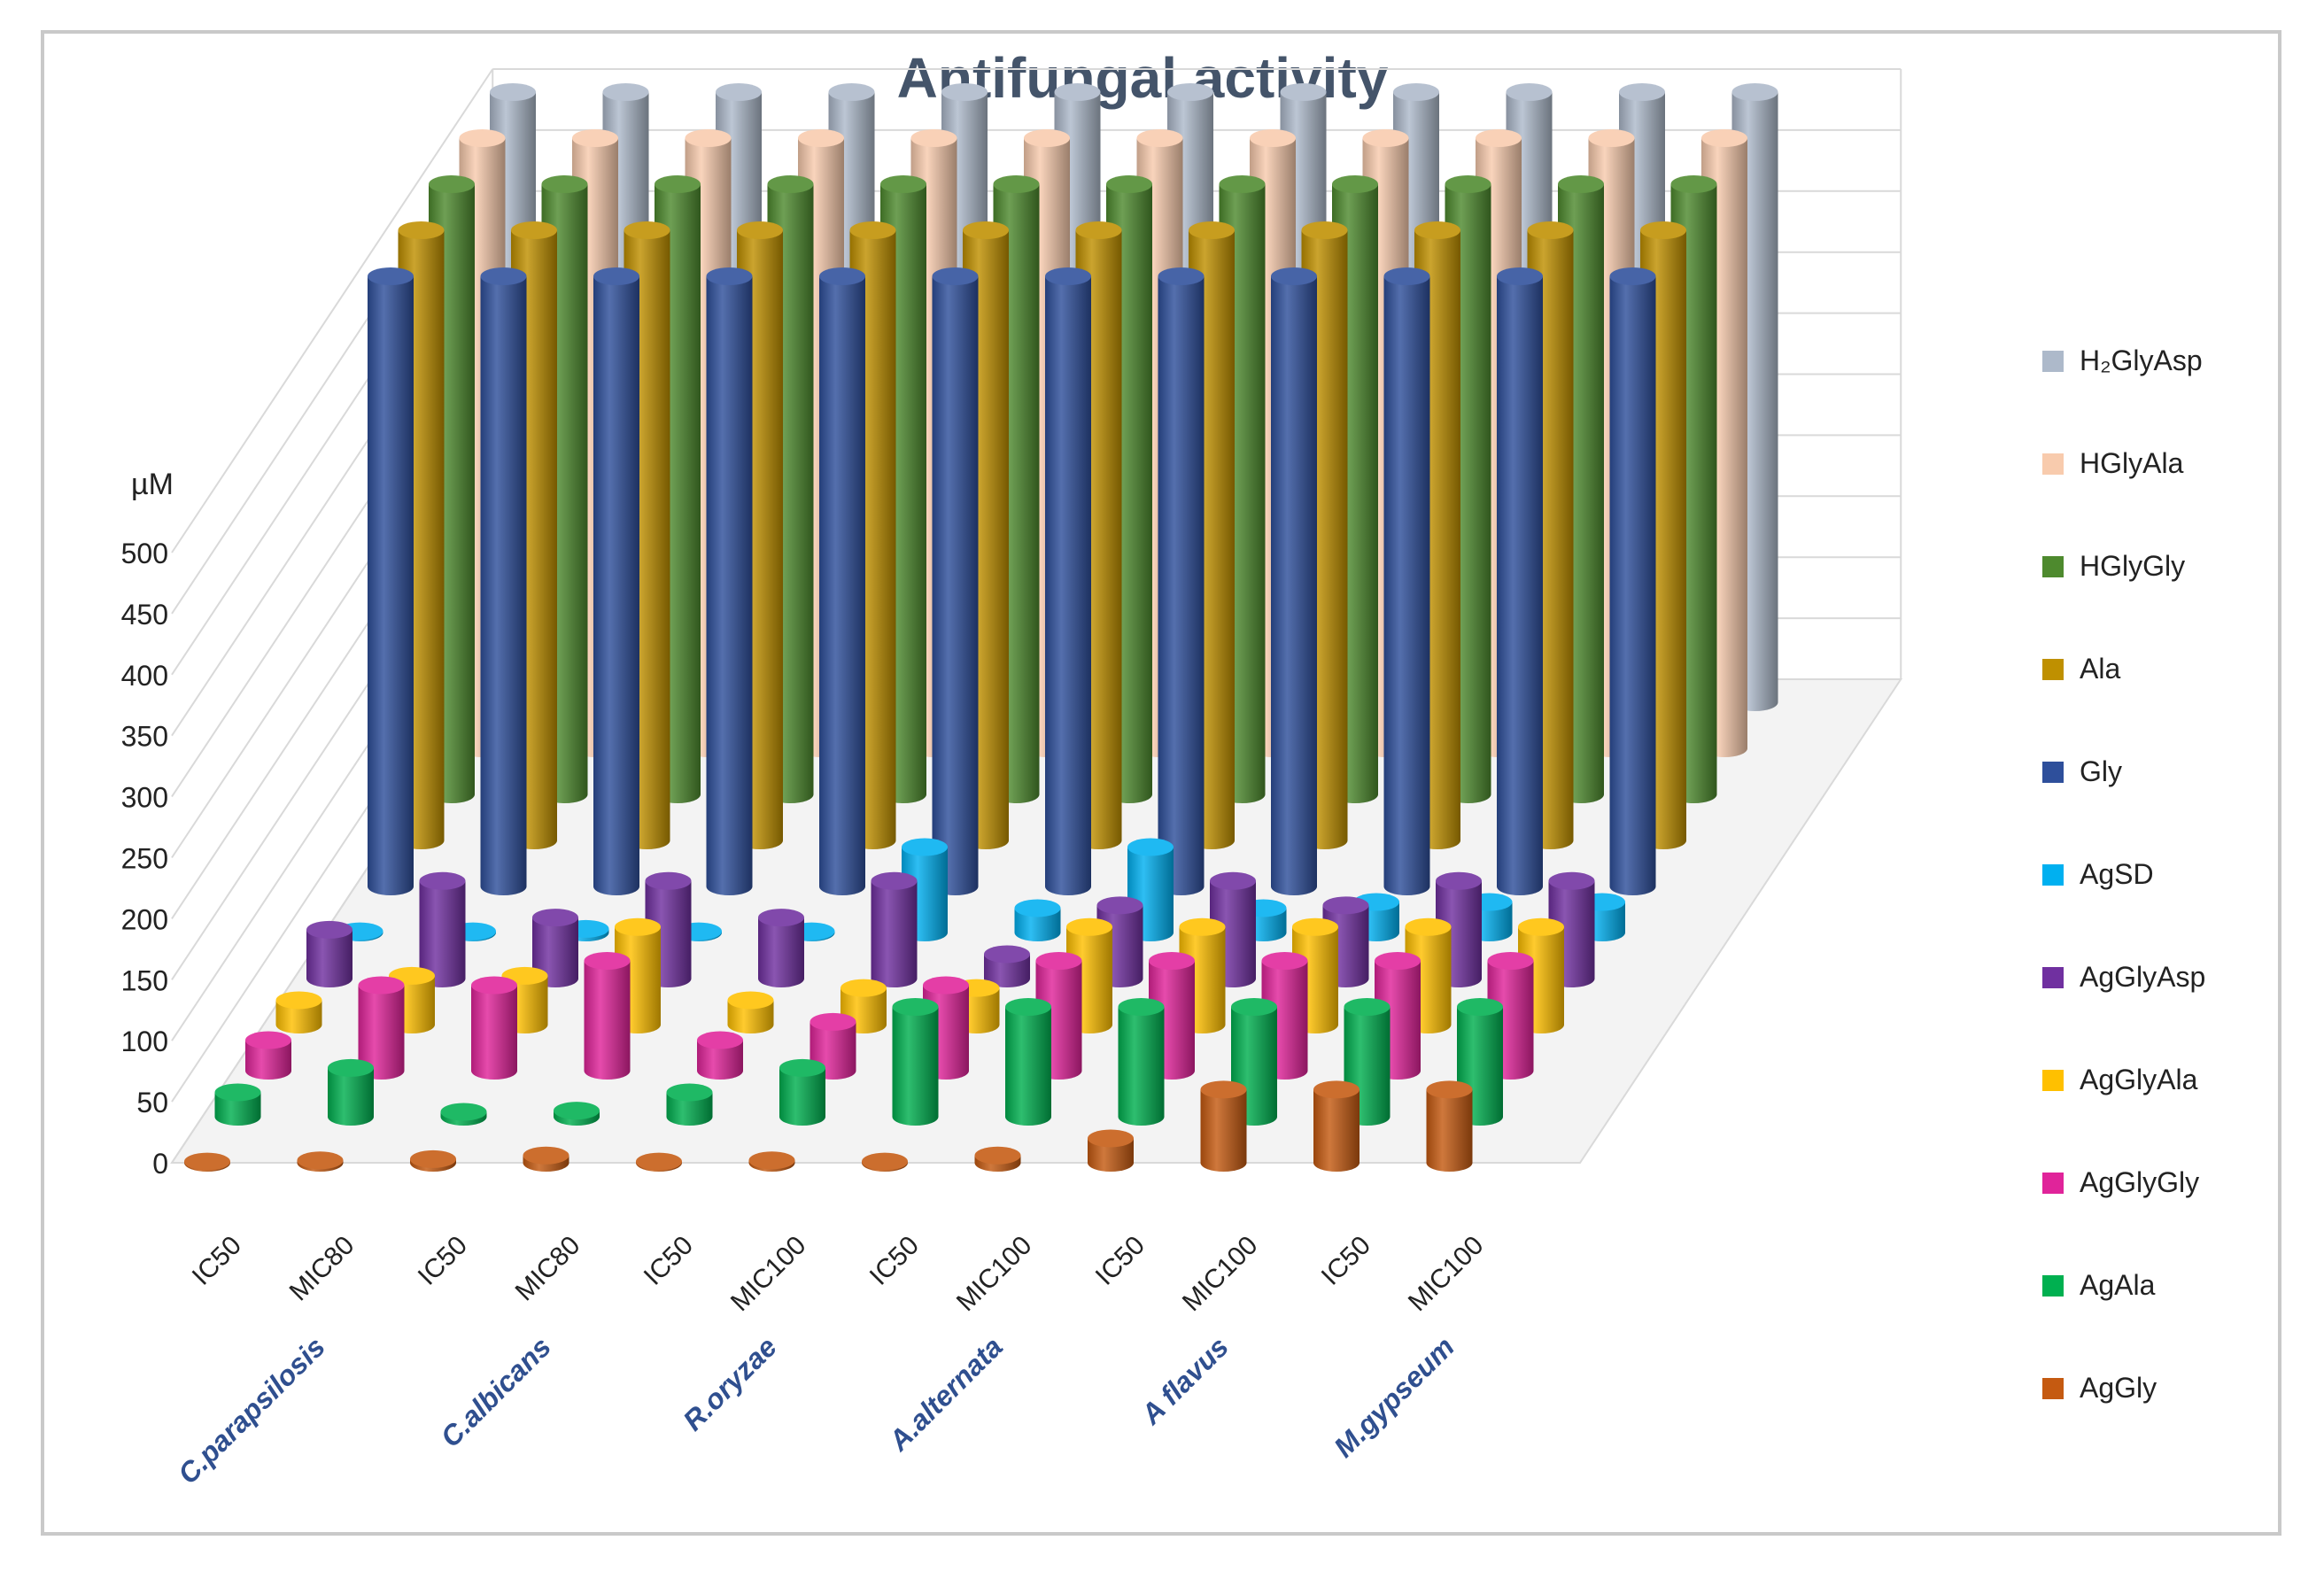 This screenshot has height=1579, width=2324. I want to click on y-tick-label: 150, so click(144, 980).